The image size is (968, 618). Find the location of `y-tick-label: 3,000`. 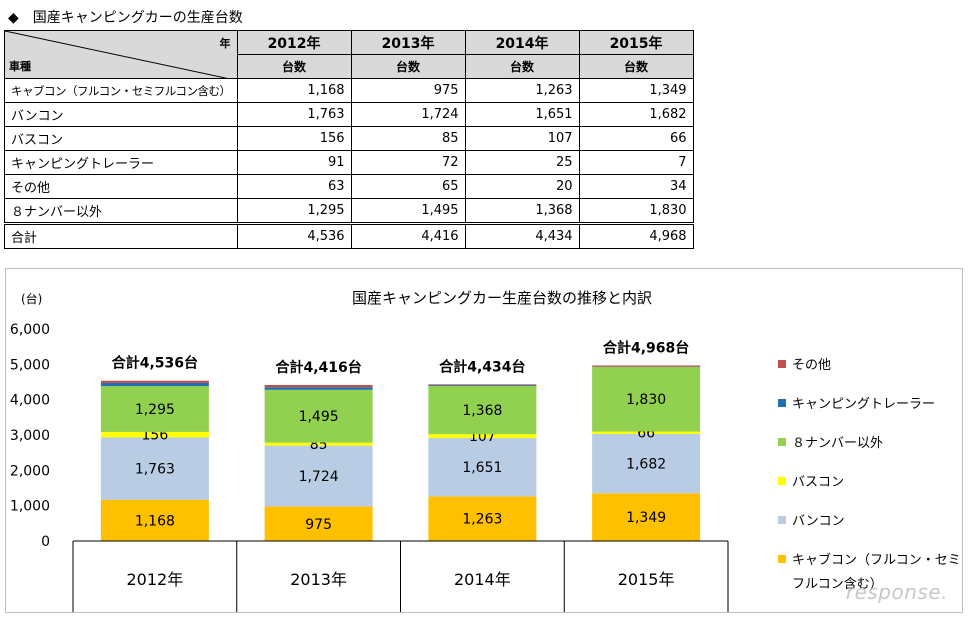

y-tick-label: 3,000 is located at coordinates (30, 436).